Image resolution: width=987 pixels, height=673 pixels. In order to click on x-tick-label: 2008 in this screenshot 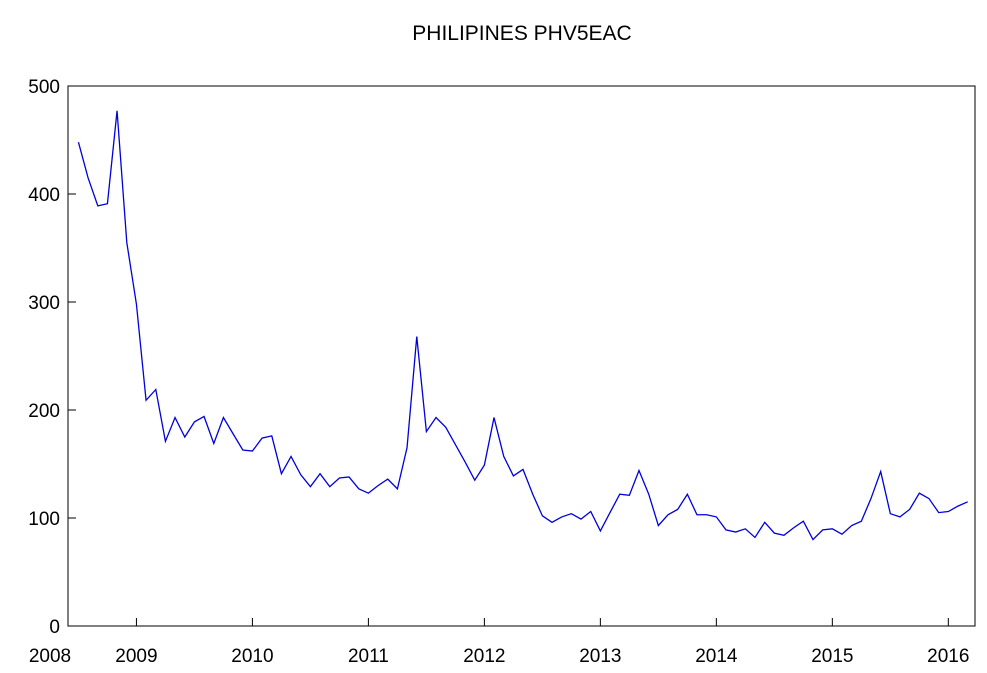, I will do `click(50, 656)`.